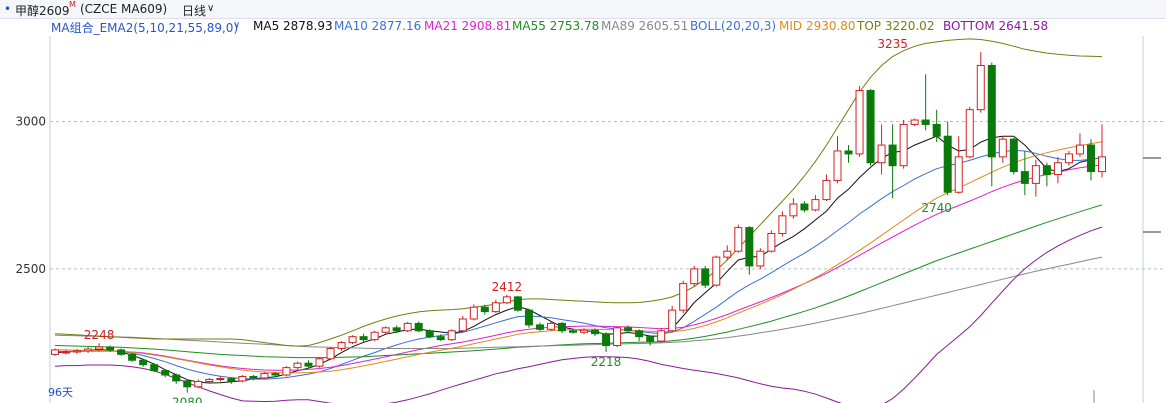  I want to click on extreme-value-label: 2412, so click(507, 287).